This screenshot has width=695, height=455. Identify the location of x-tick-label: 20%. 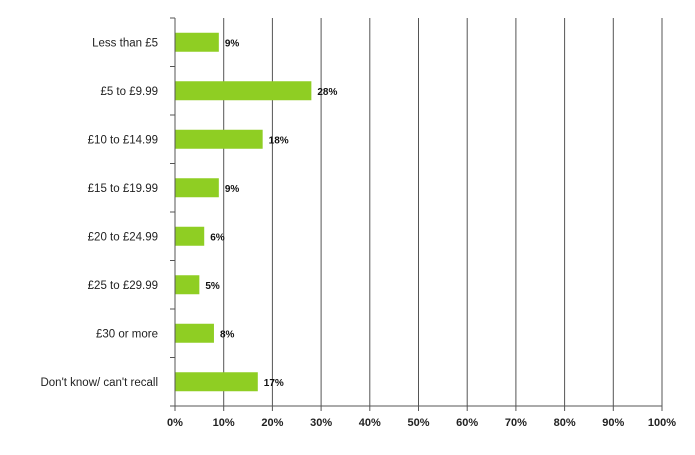
(272, 423).